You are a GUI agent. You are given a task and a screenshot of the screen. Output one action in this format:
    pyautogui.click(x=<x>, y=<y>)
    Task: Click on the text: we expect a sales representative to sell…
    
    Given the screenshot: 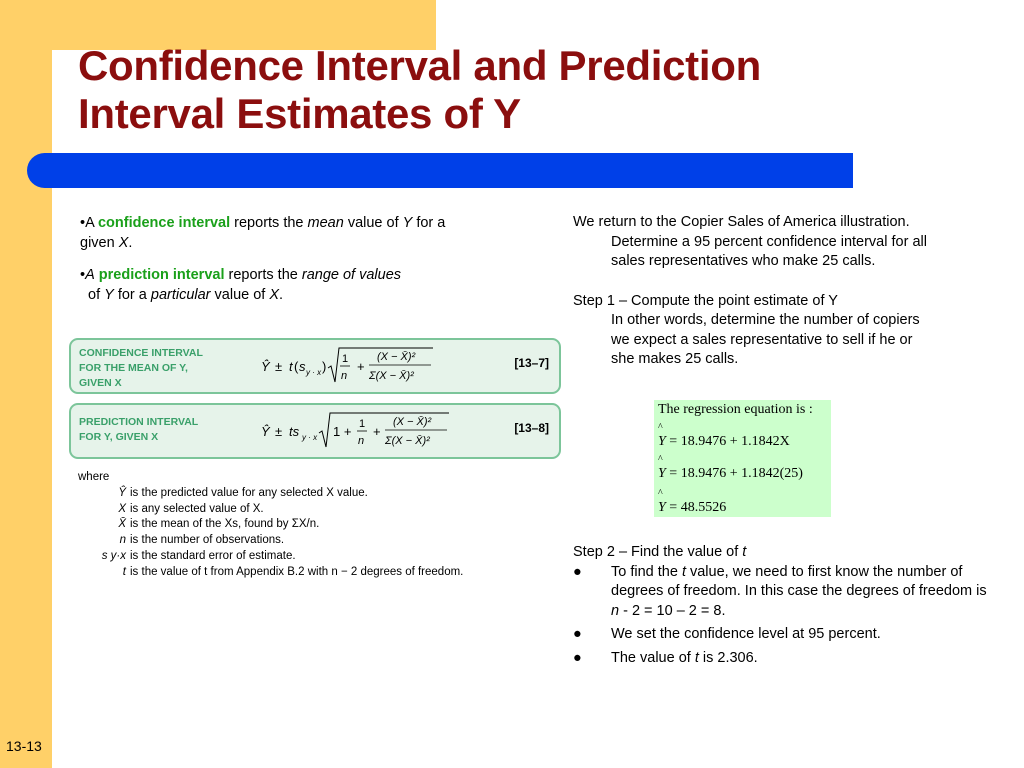 What is the action you would take?
    pyautogui.click(x=762, y=339)
    